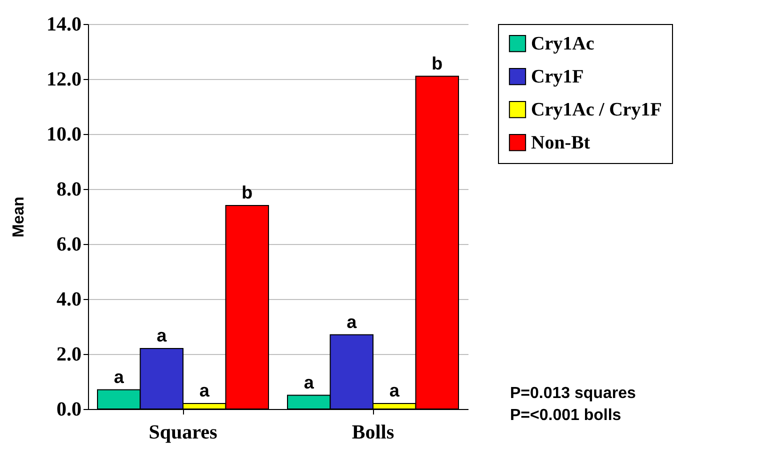  I want to click on y-tick-label: 6.0, so click(69, 245).